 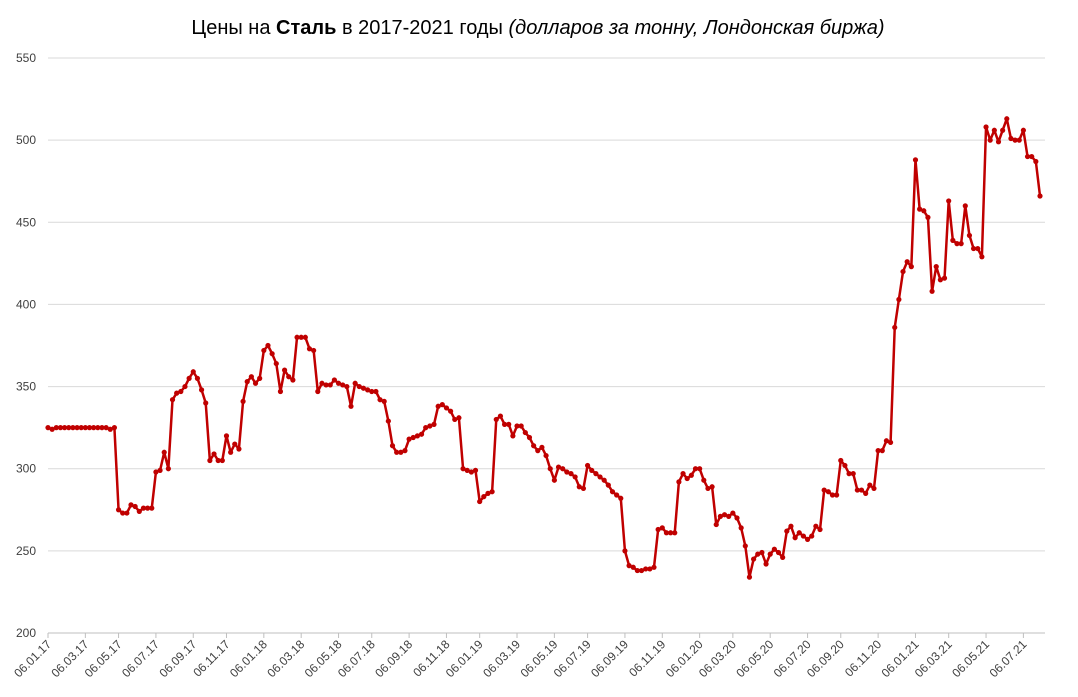 I want to click on y-tick-label: 500, so click(x=26, y=140).